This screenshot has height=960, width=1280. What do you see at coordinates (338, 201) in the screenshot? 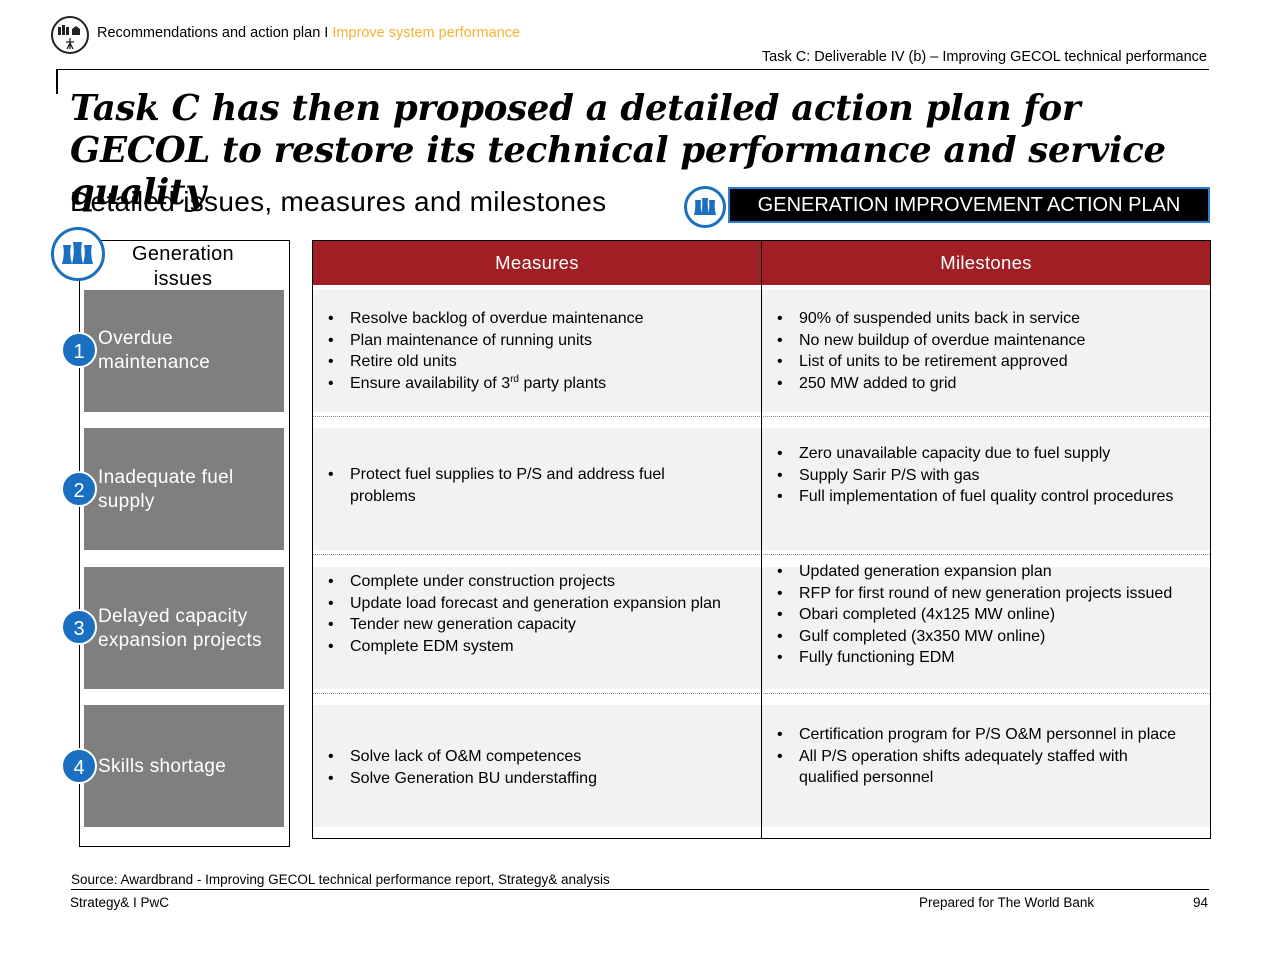
I see `page-subtitle: Detailed issues, measures and milestones` at bounding box center [338, 201].